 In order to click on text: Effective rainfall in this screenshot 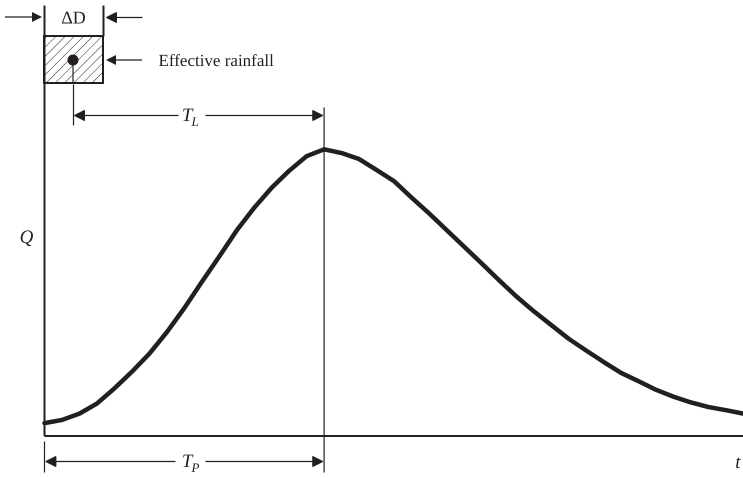, I will do `click(216, 60)`.